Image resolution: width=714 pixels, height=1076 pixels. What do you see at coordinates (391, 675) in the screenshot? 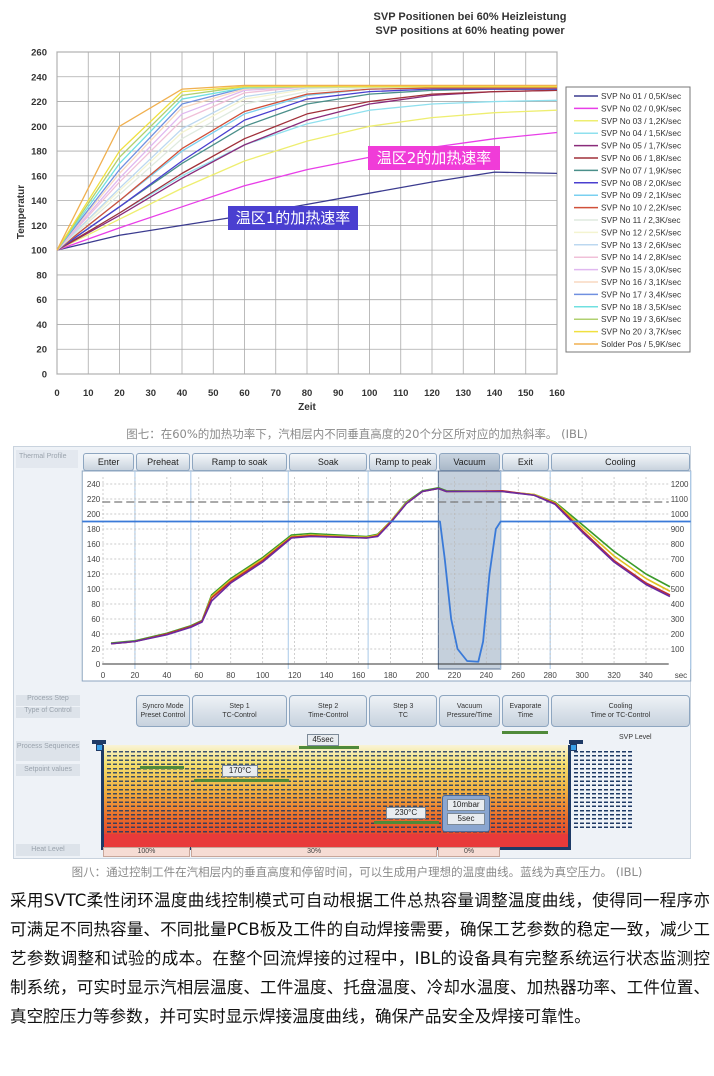
I see `x-tick-label: 180` at bounding box center [391, 675].